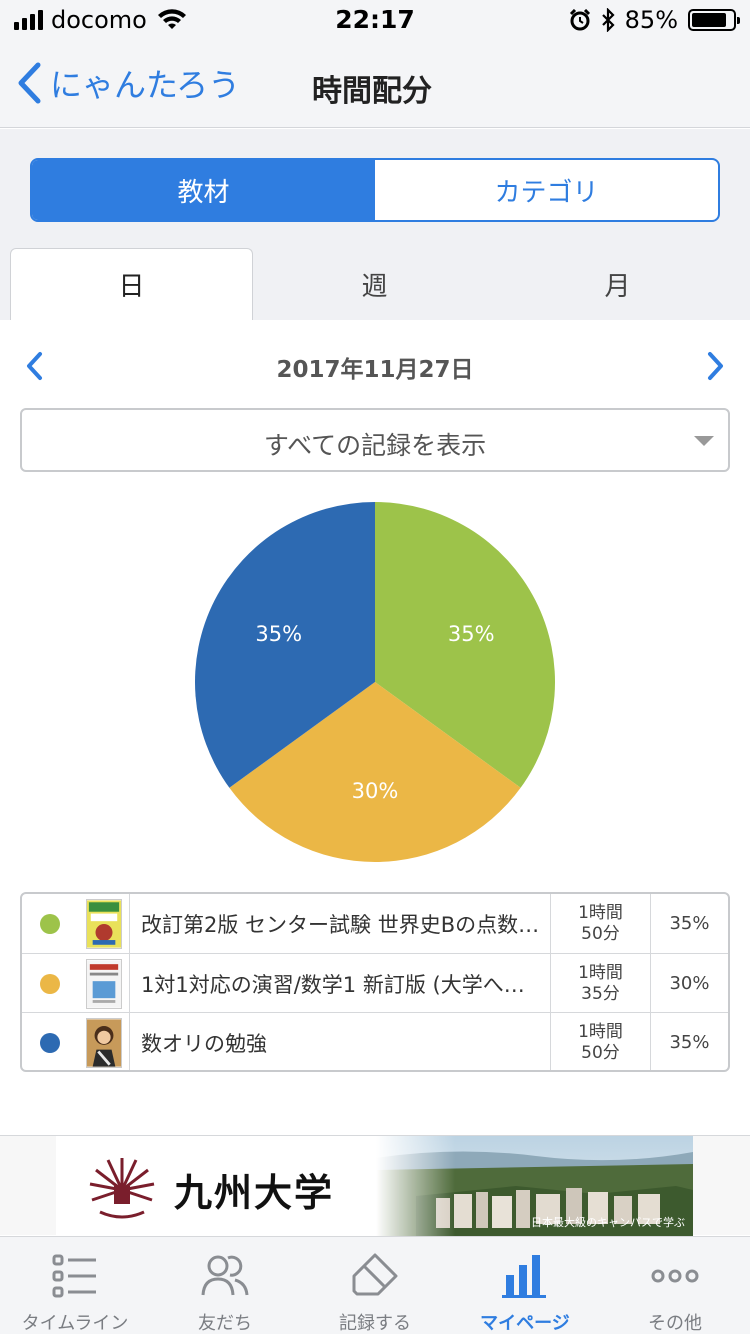 The image size is (750, 1334). I want to click on tab-bar: タイムライン 友だち 記録する マイページ, so click(375, 1285).